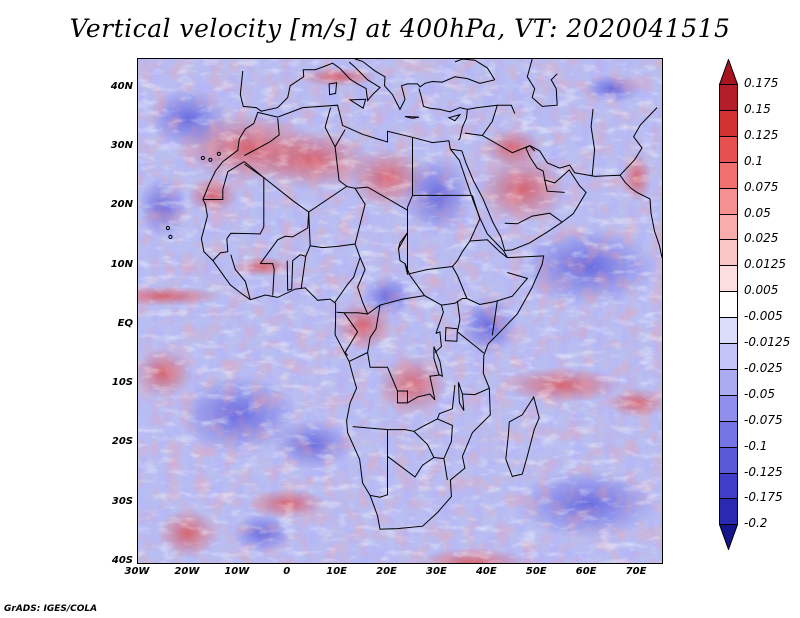 The image size is (800, 618). Describe the element at coordinates (122, 560) in the screenshot. I see `lat-label: 40S` at that location.